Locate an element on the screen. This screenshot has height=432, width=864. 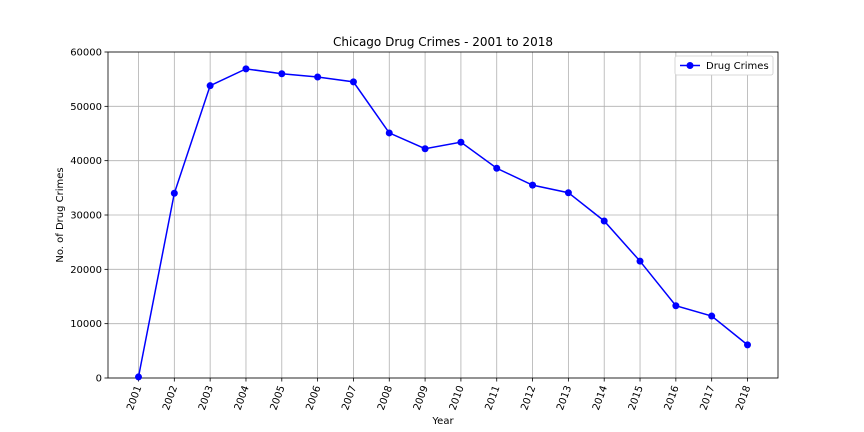
x-tick-label: 2006 is located at coordinates (313, 398).